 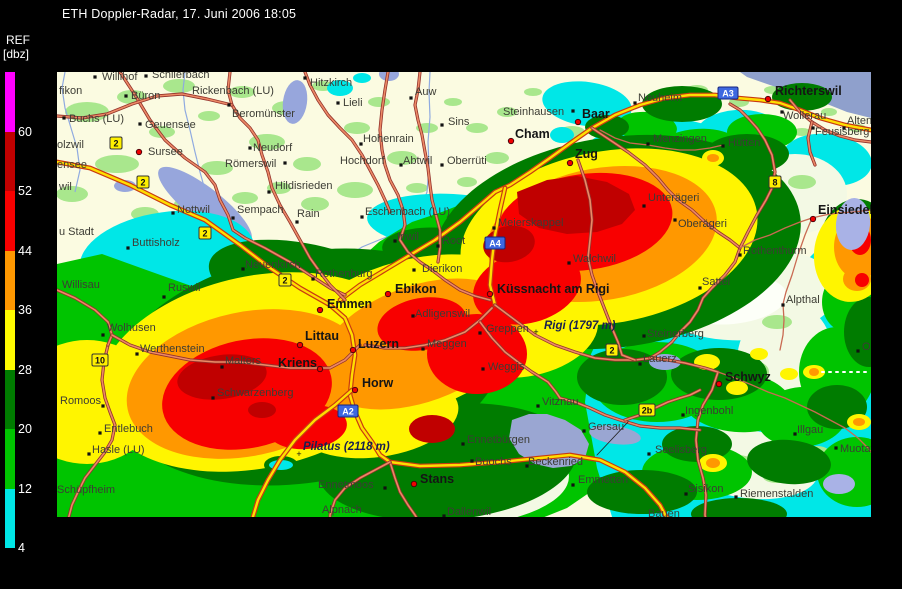 I want to click on town-label: Schwarzenberg, so click(x=255, y=393).